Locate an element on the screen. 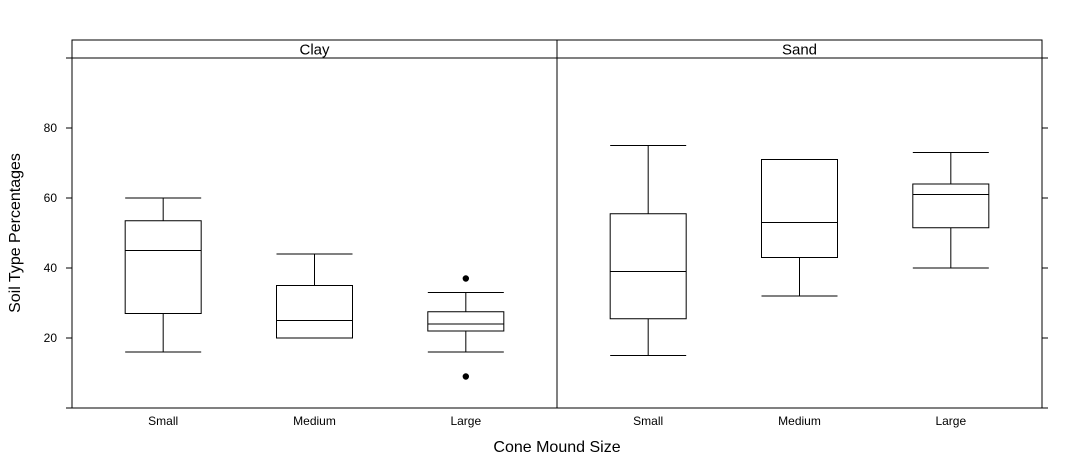  x-tick-label-sand-medium: Medium is located at coordinates (799, 421).